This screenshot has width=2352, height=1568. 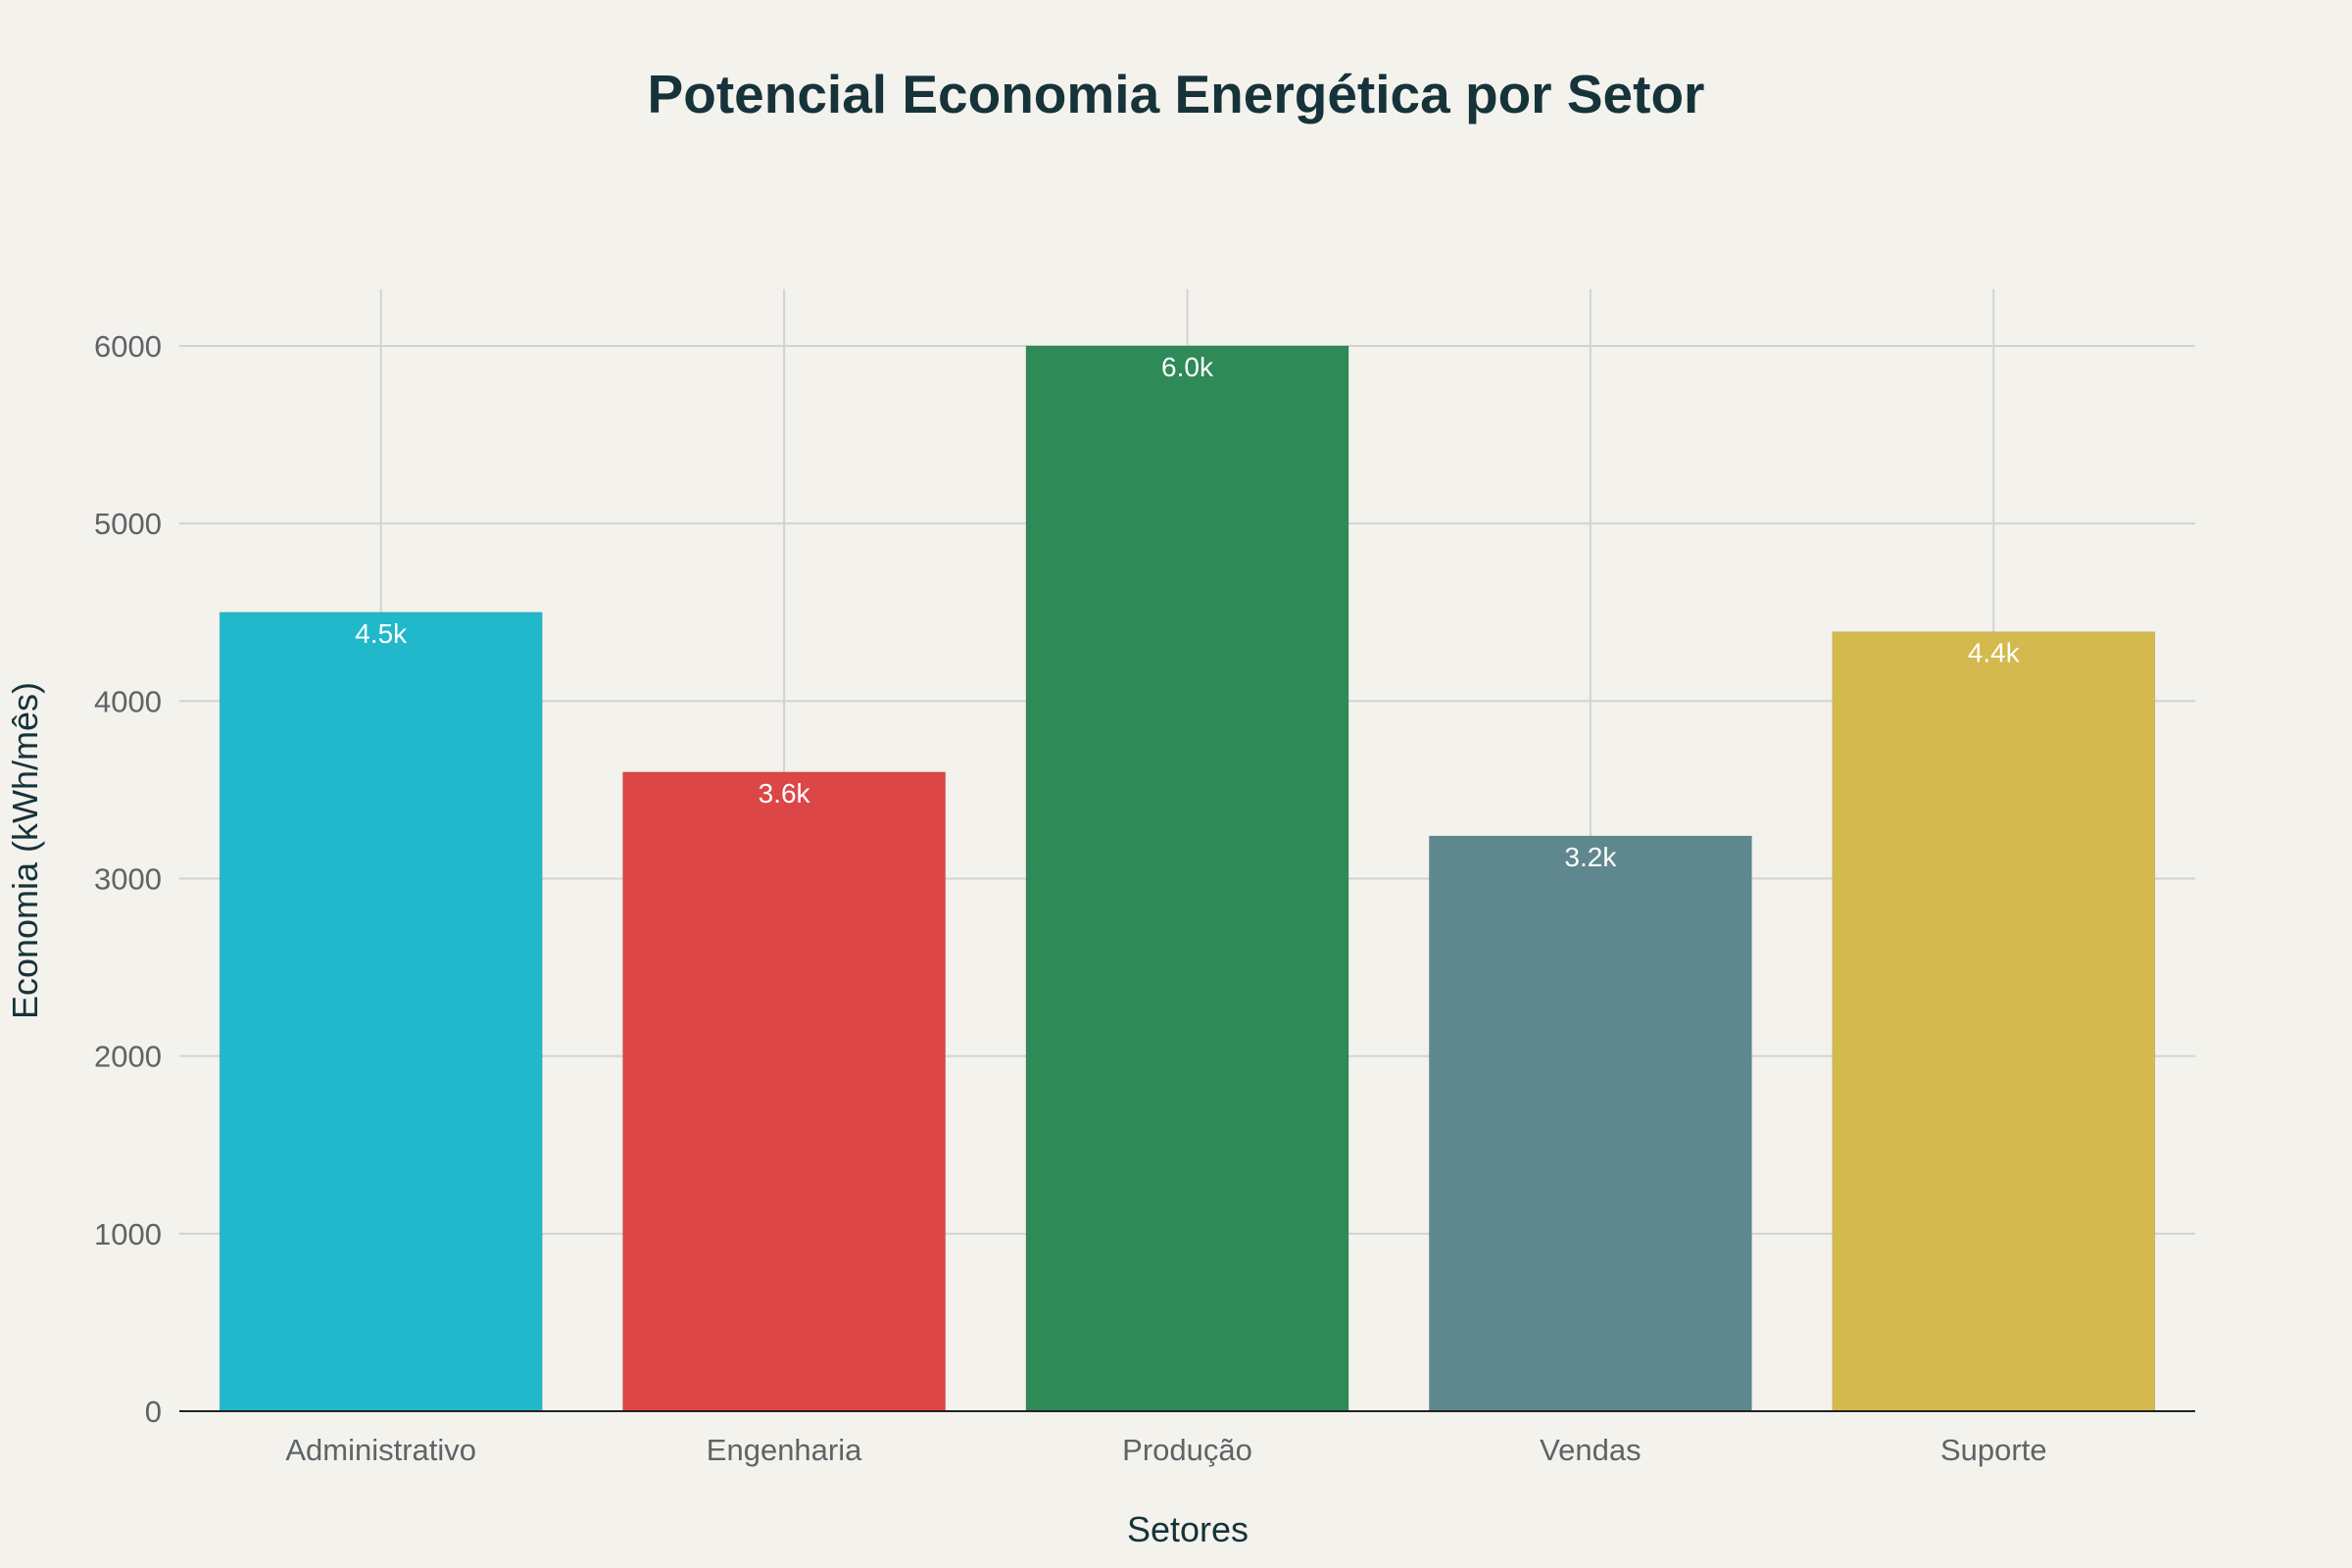 I want to click on y-tick-label: 1000, so click(x=128, y=1234).